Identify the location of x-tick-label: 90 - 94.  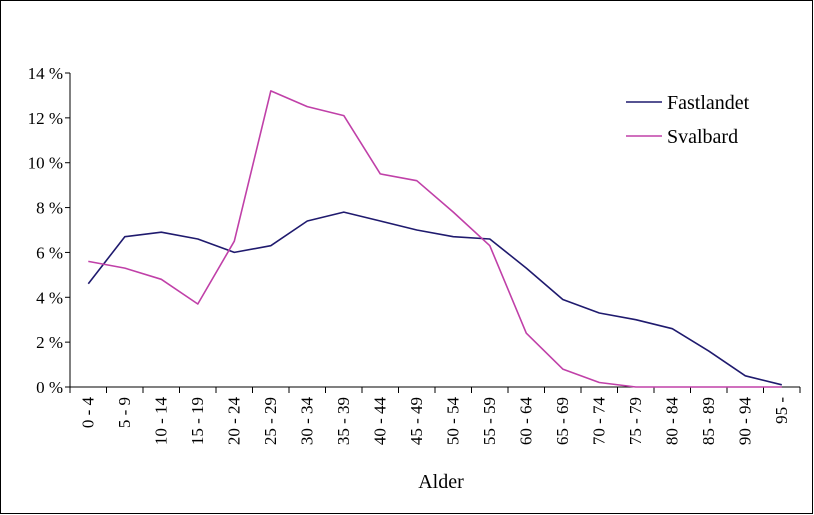
(744, 421).